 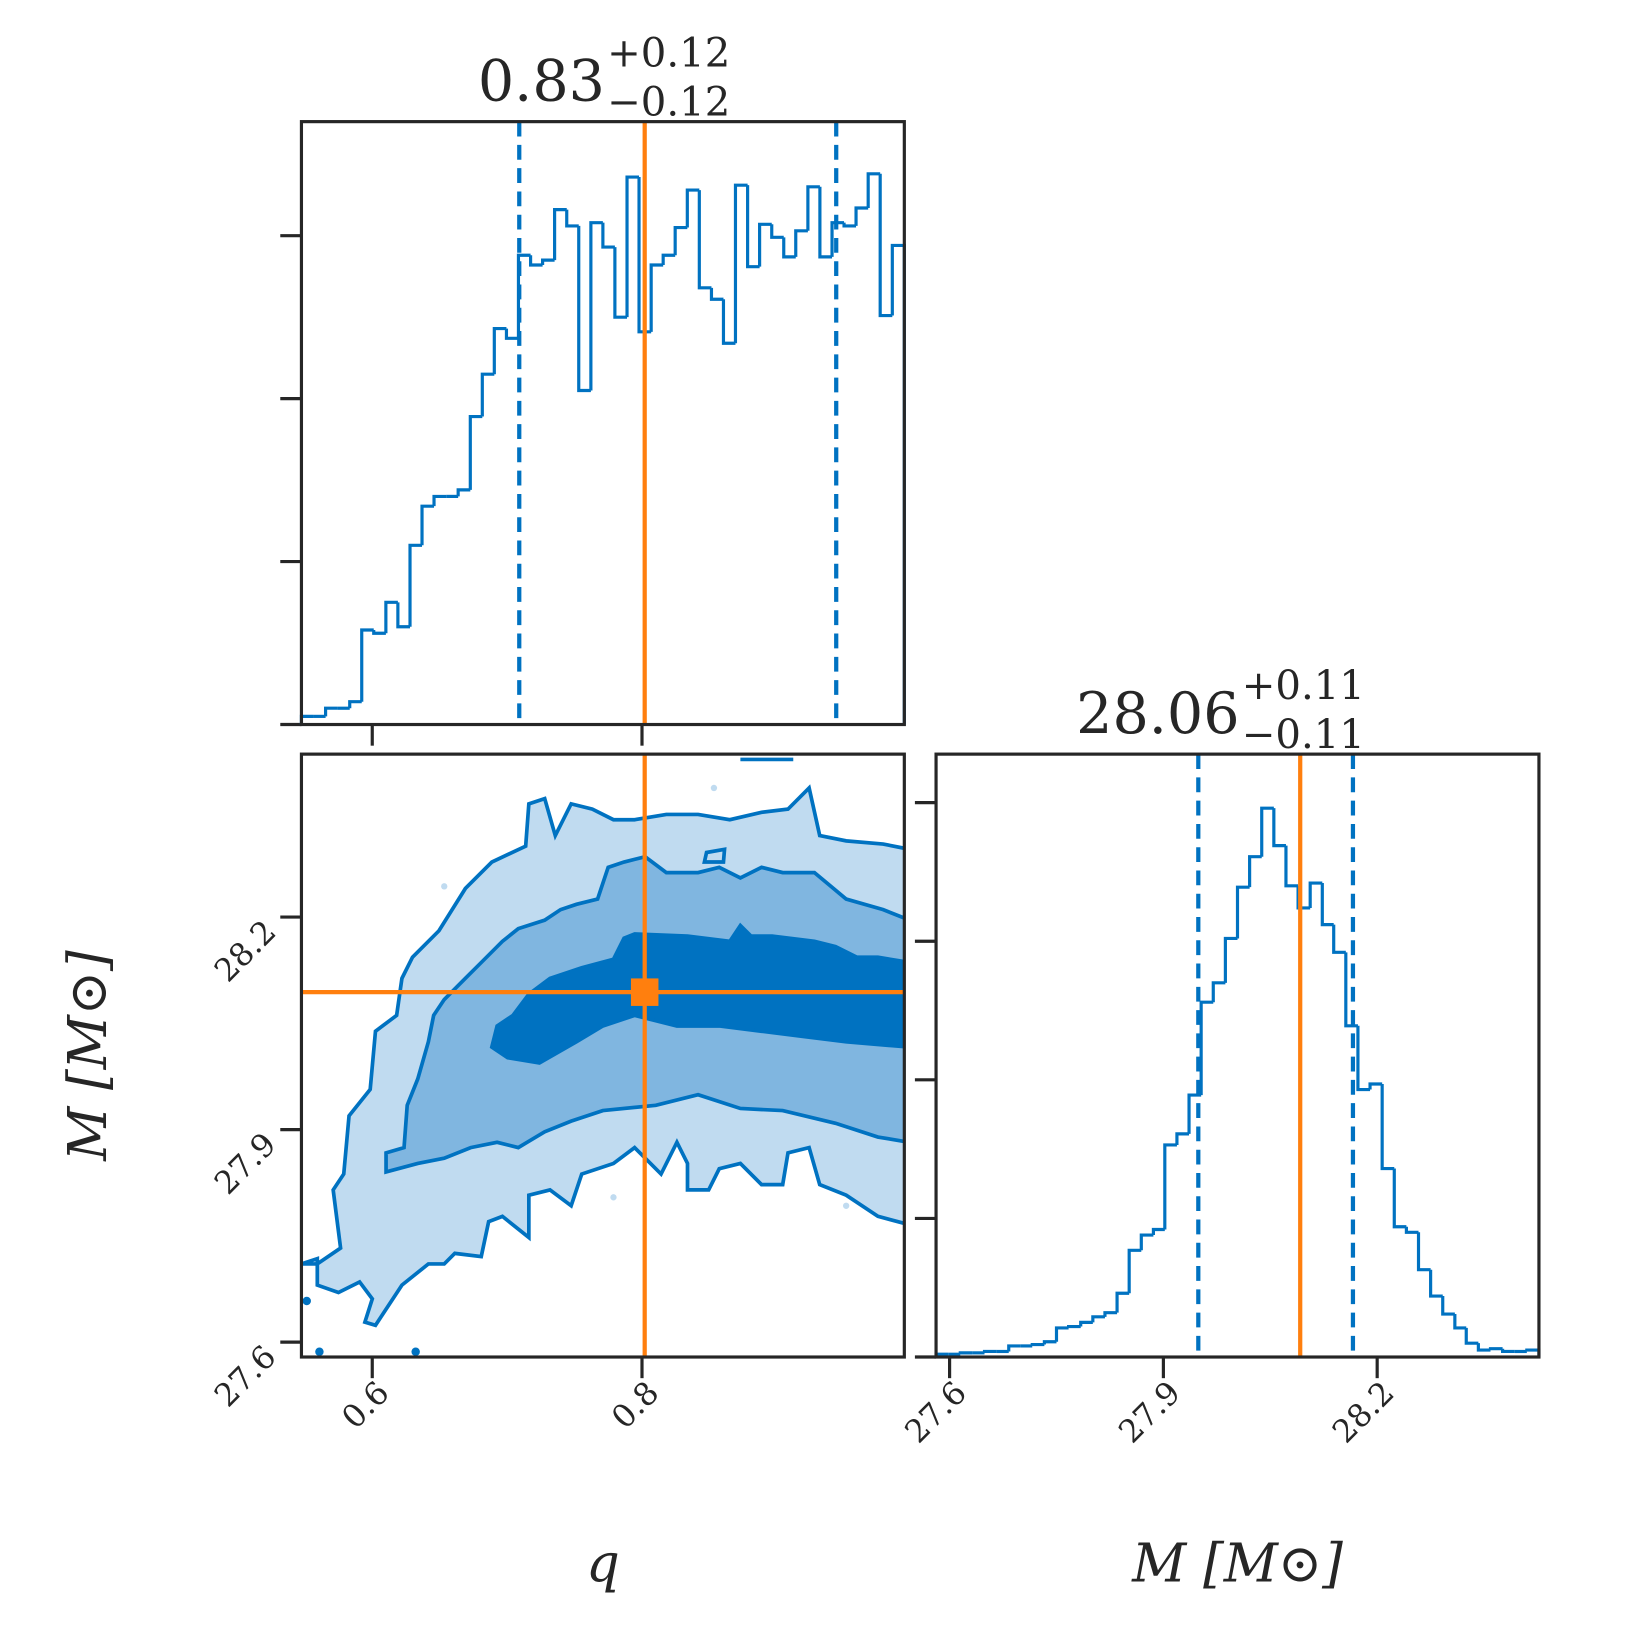 What do you see at coordinates (603, 1563) in the screenshot?
I see `x-axis-label: q` at bounding box center [603, 1563].